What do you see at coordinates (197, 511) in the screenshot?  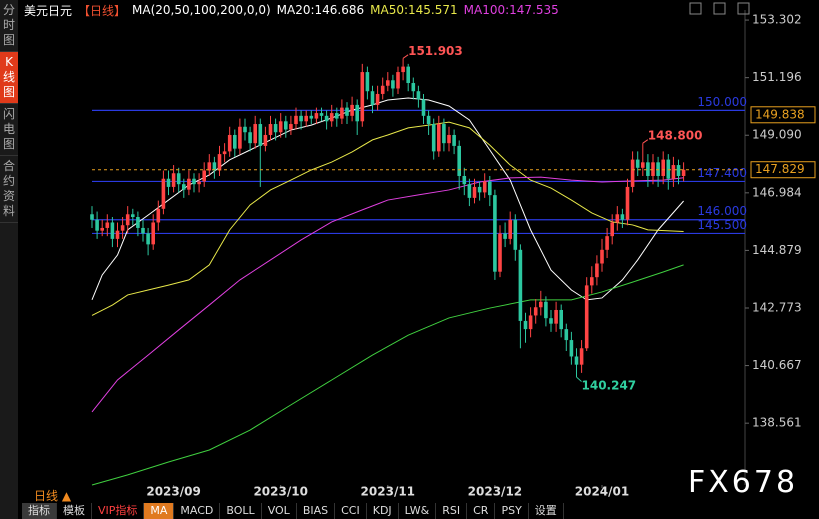 I see `toolbar-item: MACD` at bounding box center [197, 511].